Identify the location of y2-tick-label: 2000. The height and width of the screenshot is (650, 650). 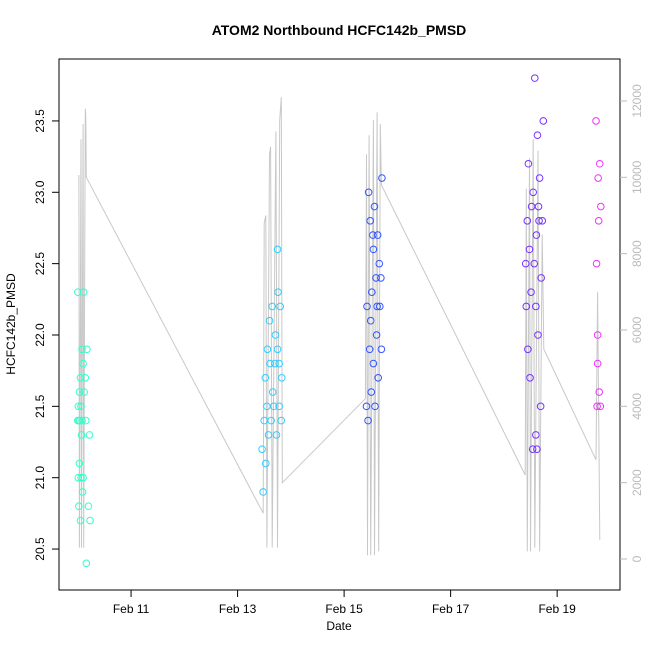
(637, 482).